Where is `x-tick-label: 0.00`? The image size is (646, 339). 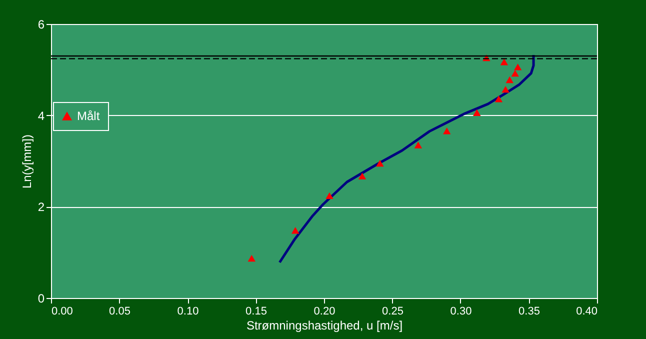 x-tick-label: 0.00 is located at coordinates (62, 312).